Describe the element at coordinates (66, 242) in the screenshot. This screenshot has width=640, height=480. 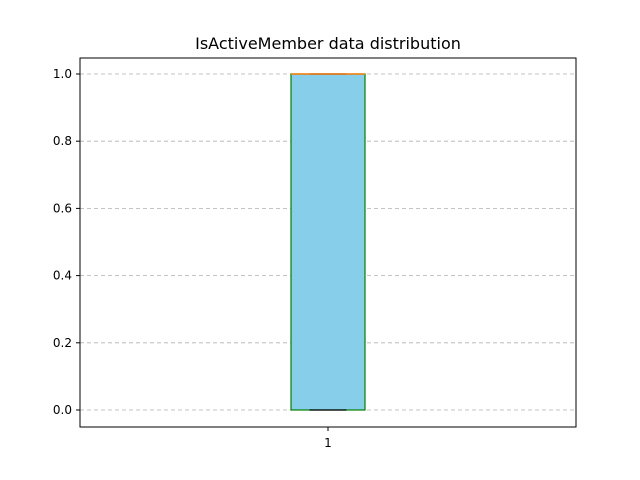
I see `y-axis: 0.0 0.2 0.4 0.6 0.8 1.0` at that location.